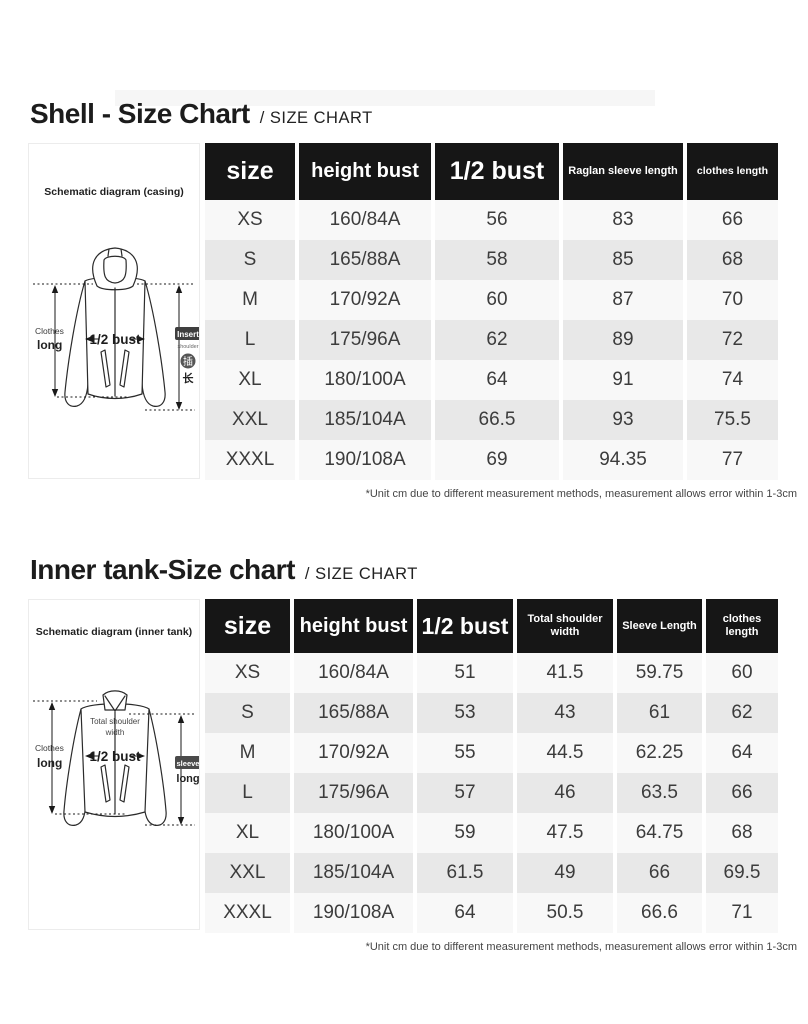 The width and height of the screenshot is (808, 1024). I want to click on table-cell: 49, so click(565, 873).